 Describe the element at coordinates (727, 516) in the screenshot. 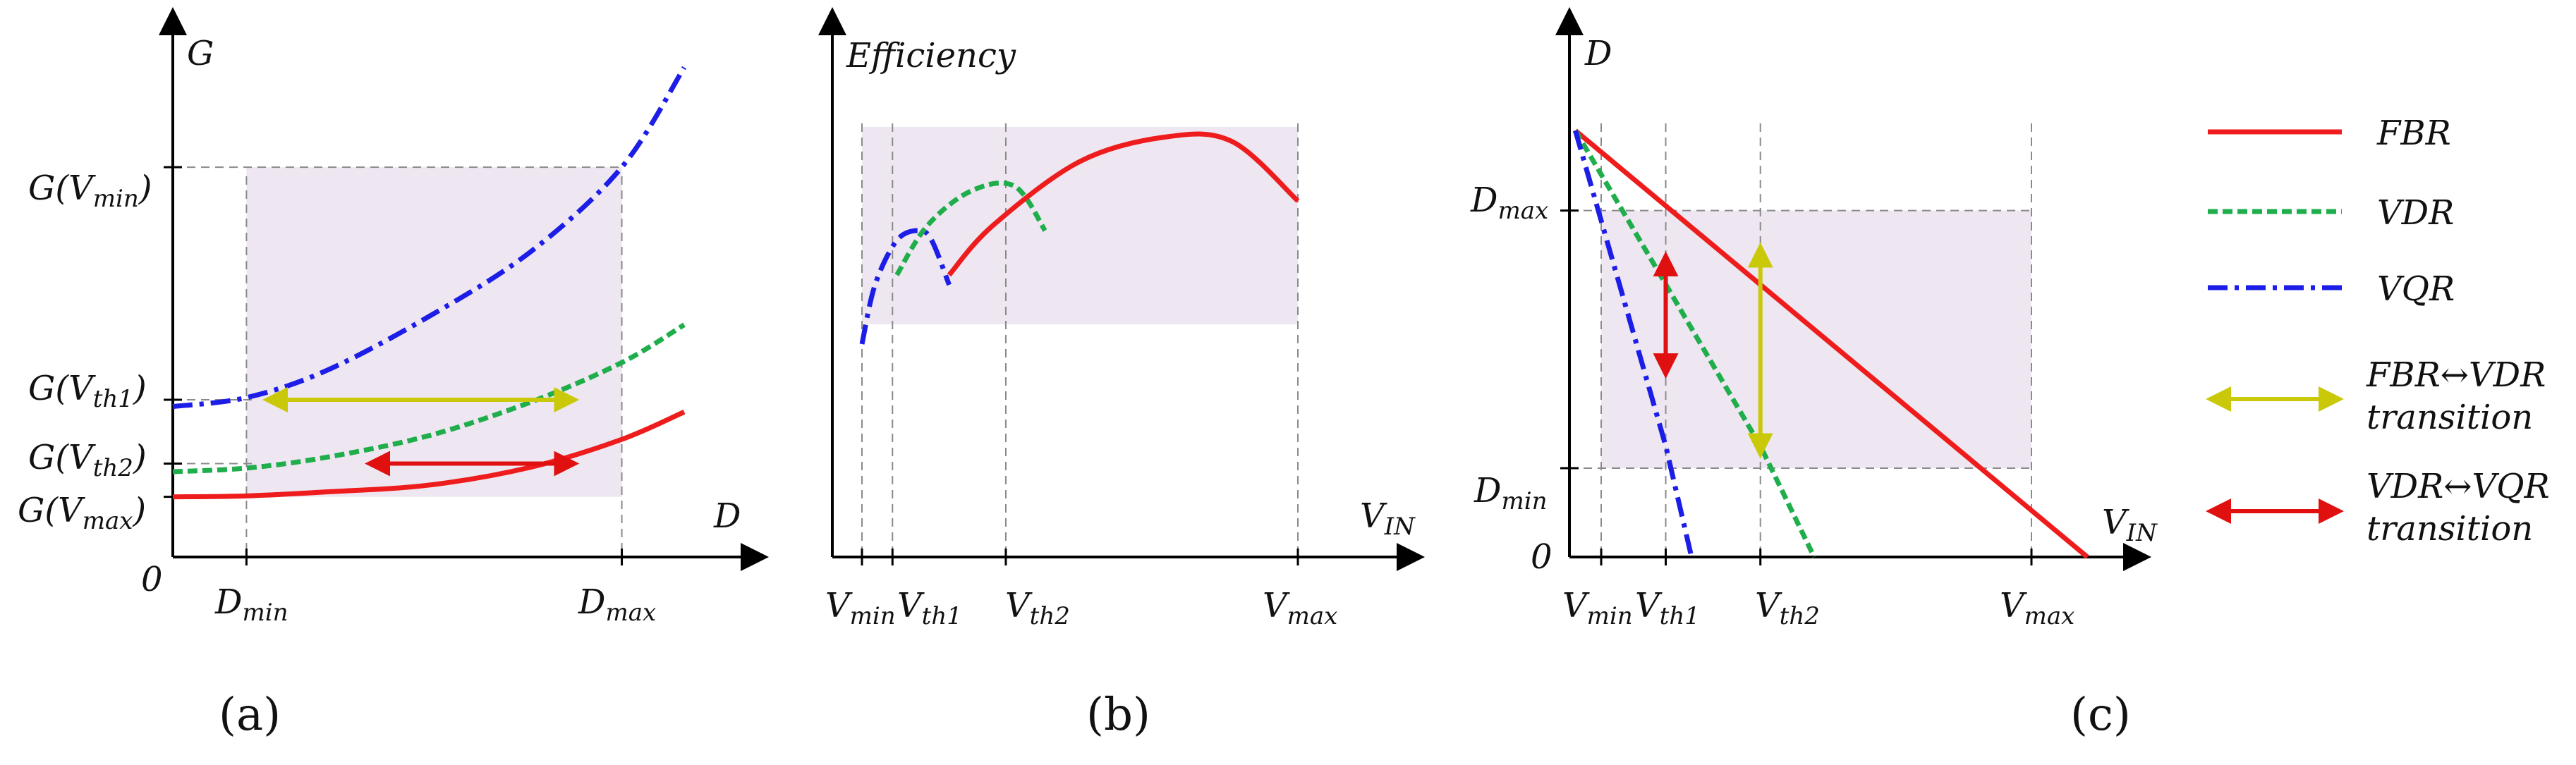

I see `xlabel-a: D` at that location.